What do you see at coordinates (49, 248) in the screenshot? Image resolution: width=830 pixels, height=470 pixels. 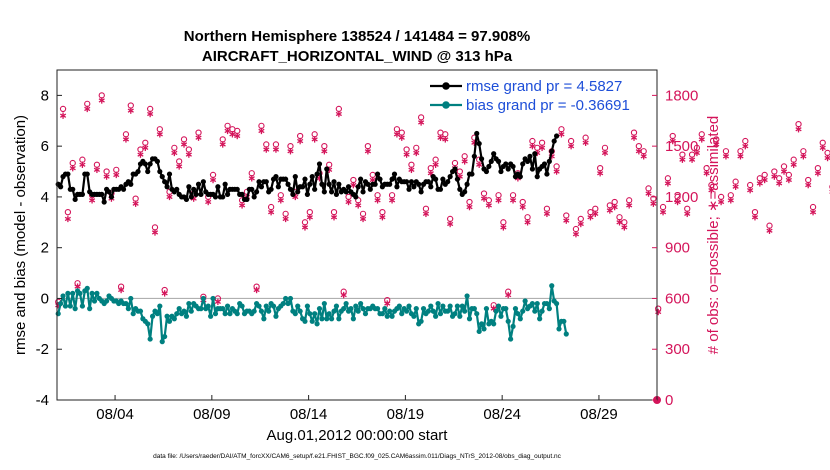 I see `y-axis-left-ticks: -4 -2 0 2 4 6 8` at bounding box center [49, 248].